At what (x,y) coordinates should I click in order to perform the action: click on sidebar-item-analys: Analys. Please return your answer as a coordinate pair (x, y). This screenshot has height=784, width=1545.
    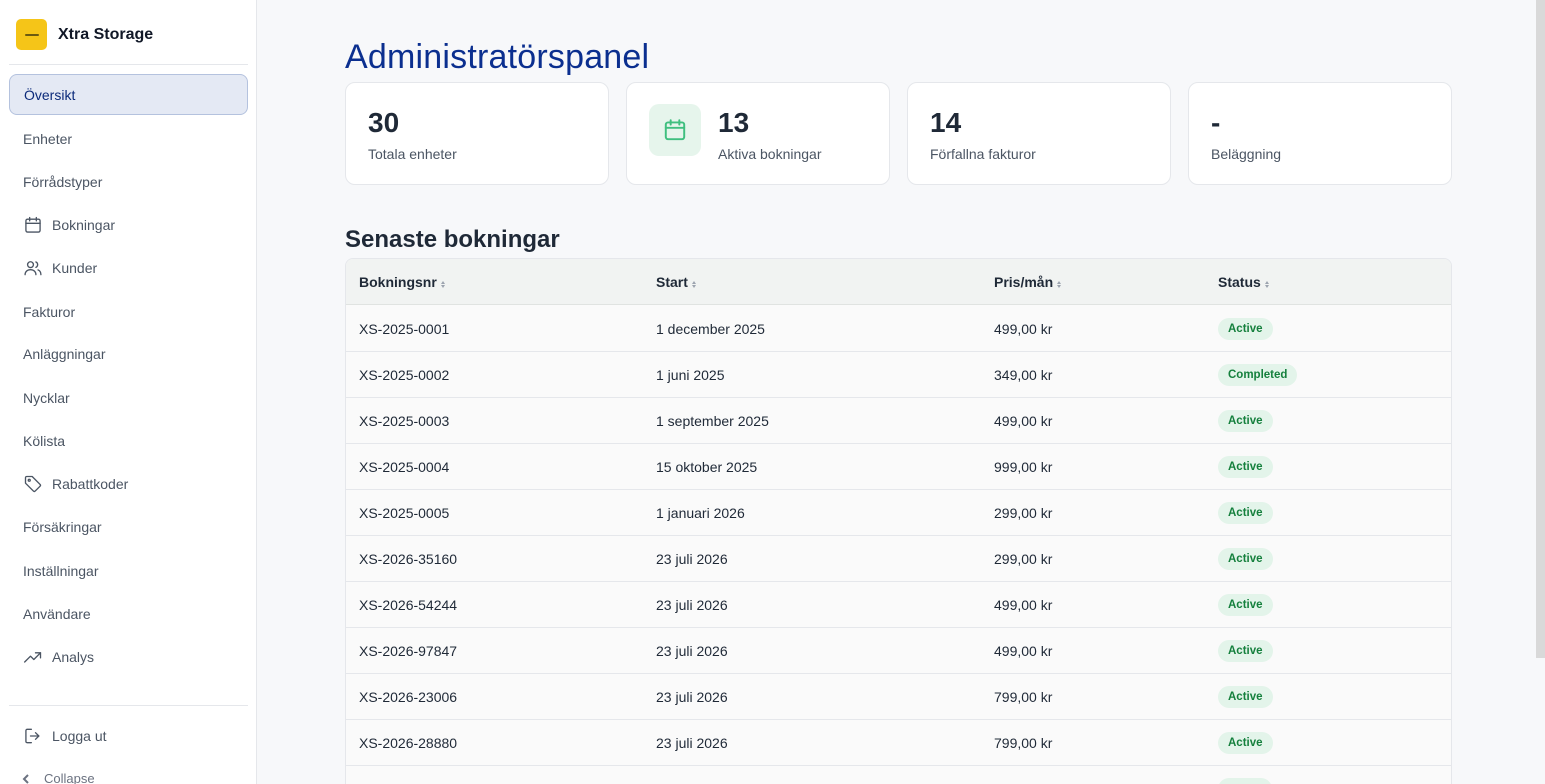
    Looking at the image, I should click on (128, 656).